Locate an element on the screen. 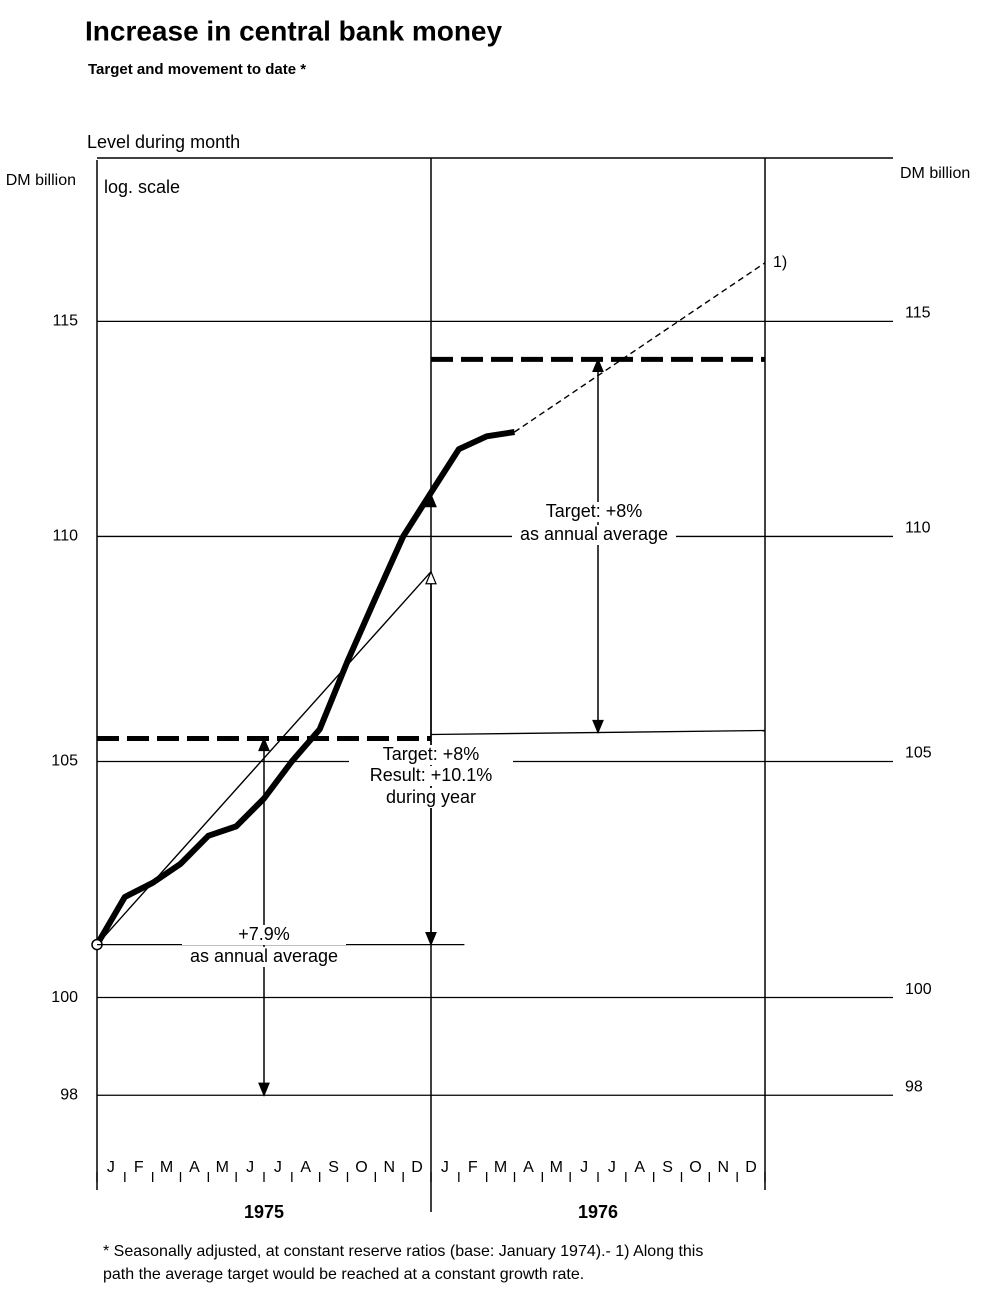 This screenshot has width=1004, height=1297. chart-title: Increase in central bank money is located at coordinates (293, 30).